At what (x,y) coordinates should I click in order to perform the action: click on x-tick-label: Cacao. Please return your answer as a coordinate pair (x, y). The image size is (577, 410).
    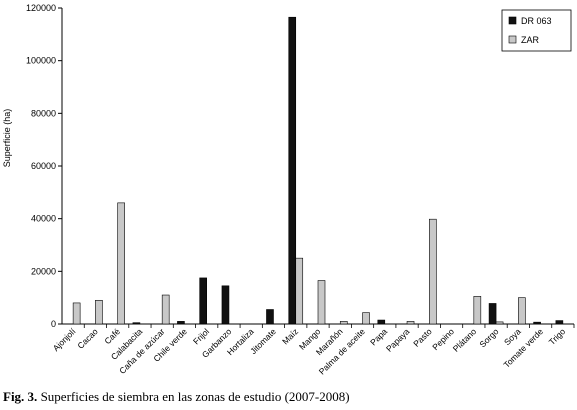
    Looking at the image, I should click on (87, 338).